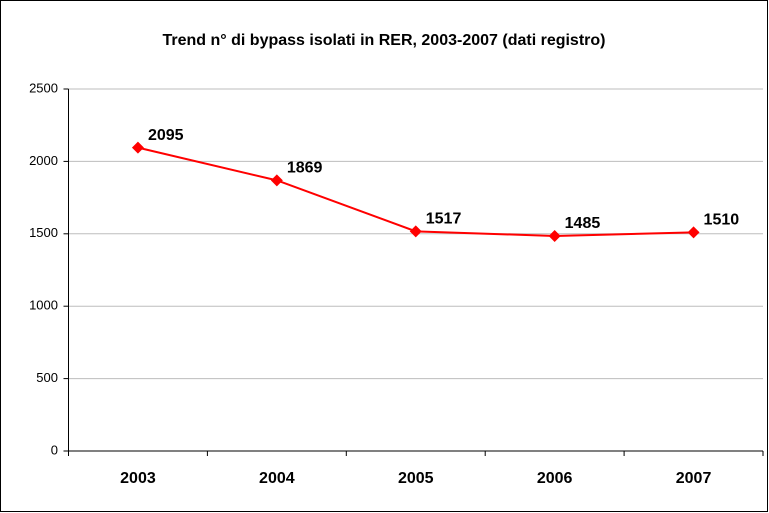  What do you see at coordinates (694, 478) in the screenshot?
I see `x-tick-label: 2007` at bounding box center [694, 478].